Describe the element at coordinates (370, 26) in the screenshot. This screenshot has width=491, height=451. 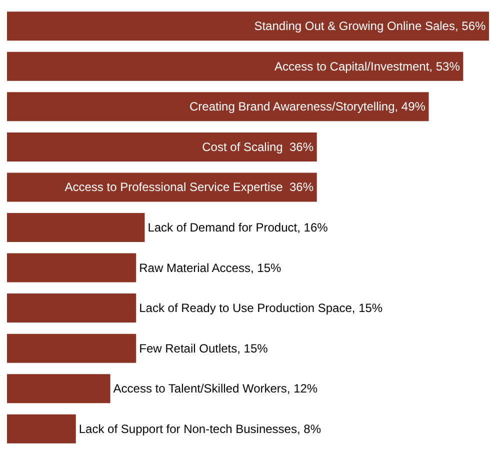
I see `data-label: Standing Out & Growing Online Sales, 56%` at that location.